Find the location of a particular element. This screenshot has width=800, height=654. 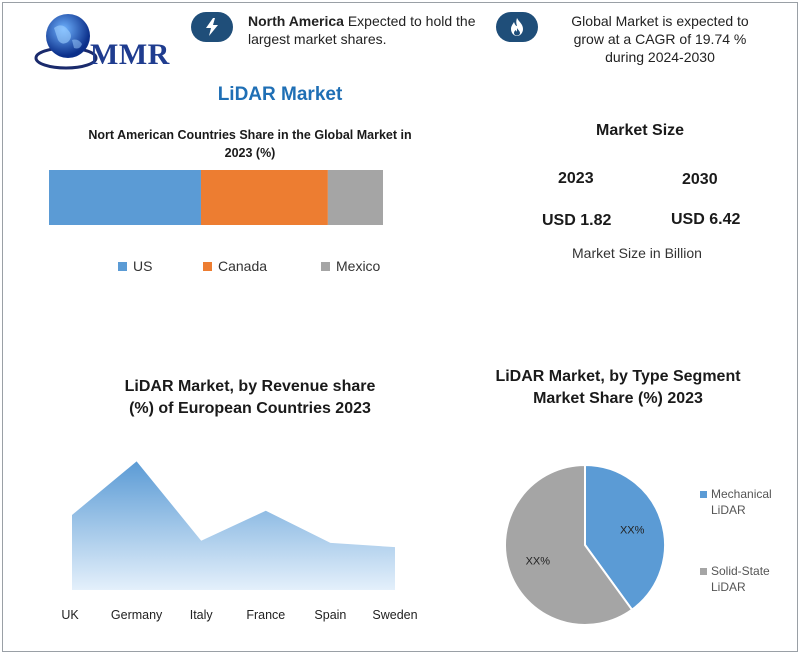

flame-icon is located at coordinates (517, 27).